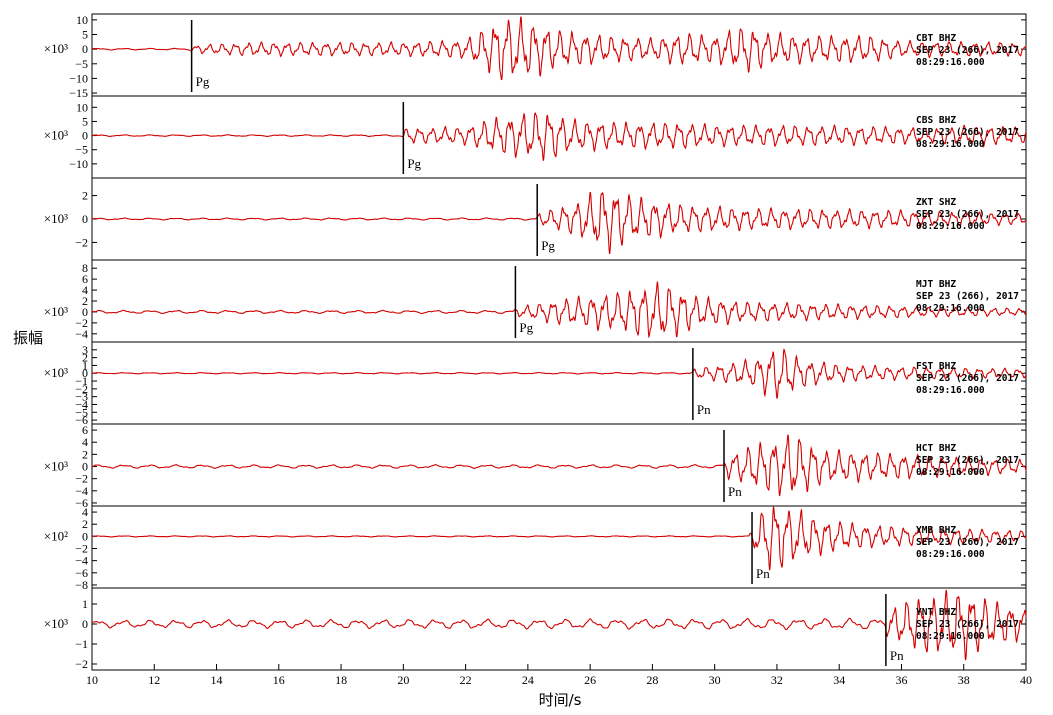 Image resolution: width=1053 pixels, height=715 pixels. What do you see at coordinates (839, 680) in the screenshot?
I see `x-tick-label: 34` at bounding box center [839, 680].